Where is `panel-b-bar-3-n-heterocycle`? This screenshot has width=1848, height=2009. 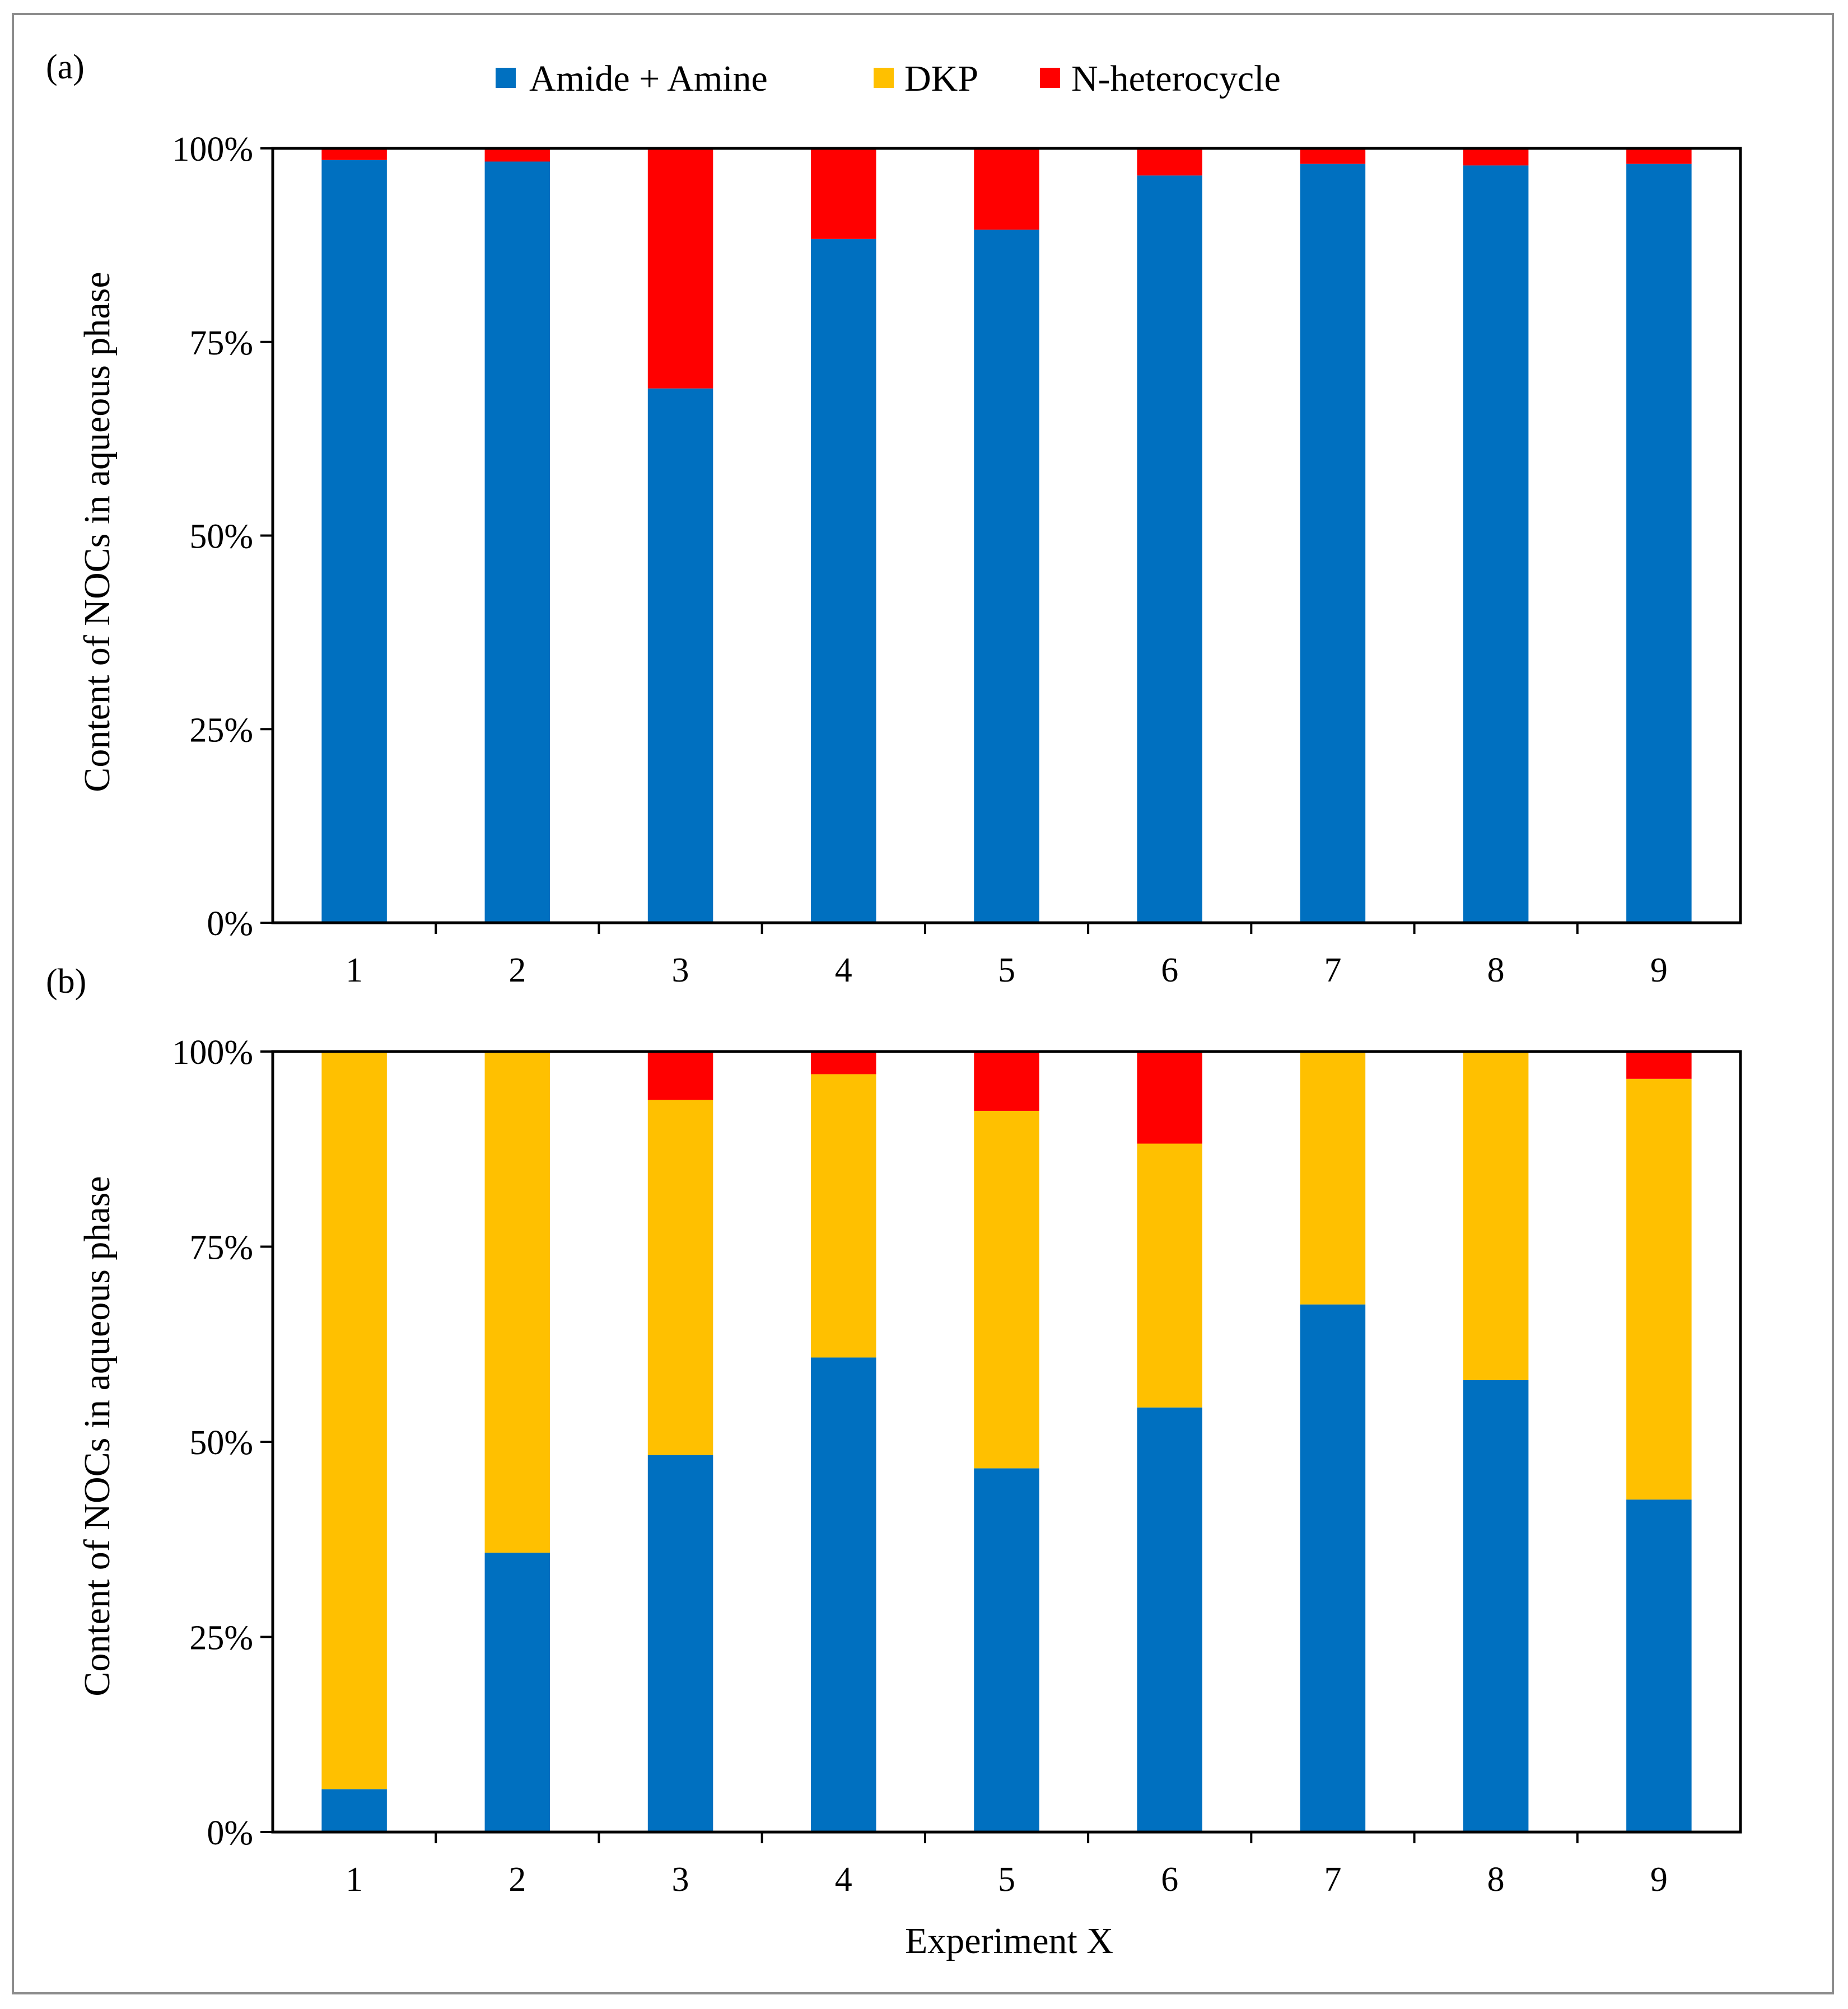
panel-b-bar-3-n-heterocycle is located at coordinates (680, 1076).